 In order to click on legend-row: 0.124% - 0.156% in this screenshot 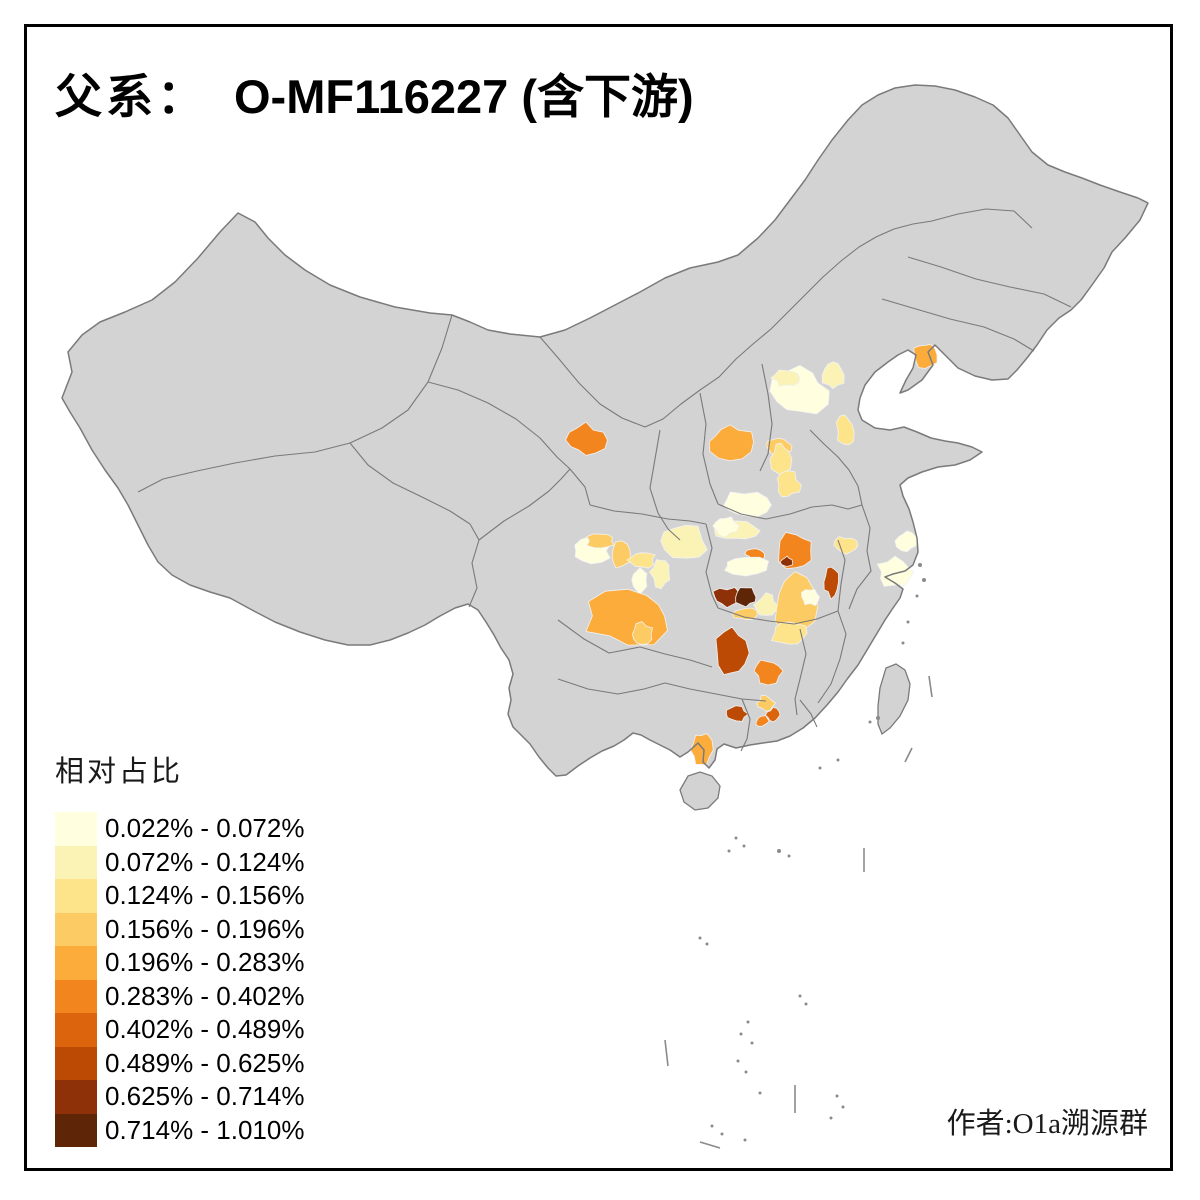, I will do `click(179, 896)`.